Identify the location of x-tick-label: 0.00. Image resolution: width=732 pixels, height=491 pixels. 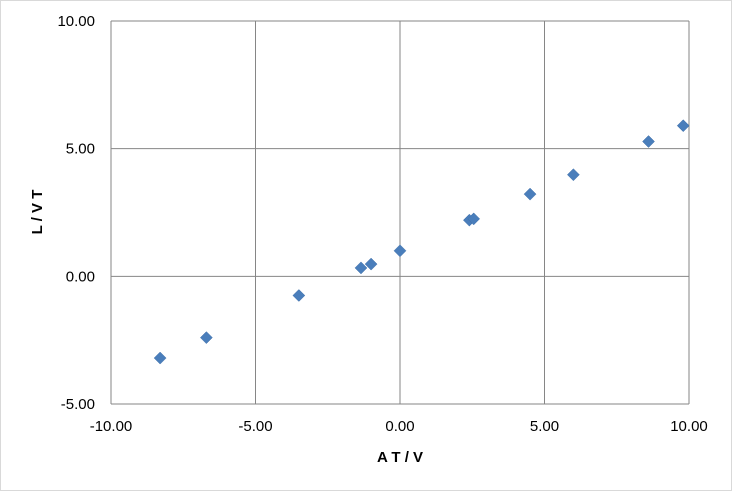
(399, 426).